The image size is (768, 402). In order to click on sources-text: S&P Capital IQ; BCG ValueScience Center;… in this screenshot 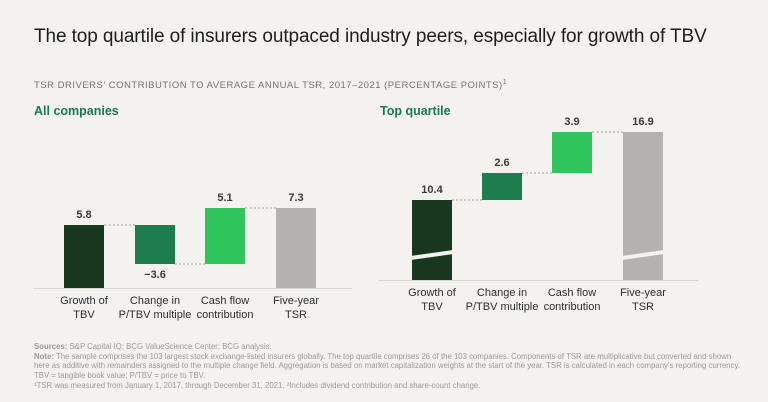, I will do `click(169, 346)`.